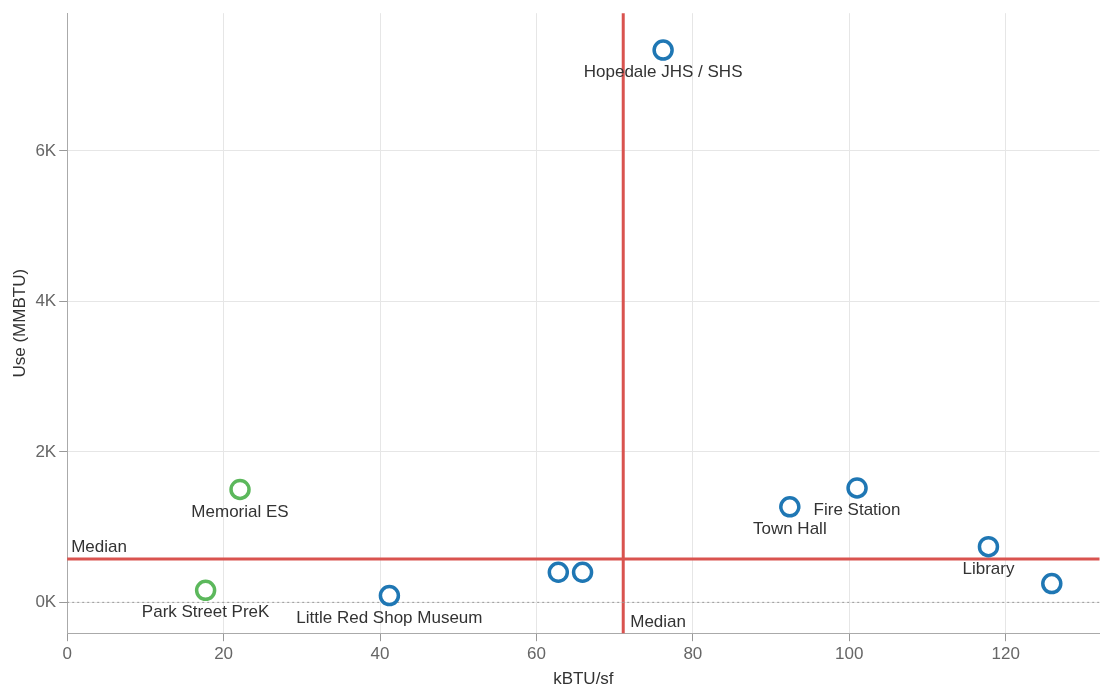 The width and height of the screenshot is (1112, 692). What do you see at coordinates (224, 654) in the screenshot?
I see `x-tick-label: 20` at bounding box center [224, 654].